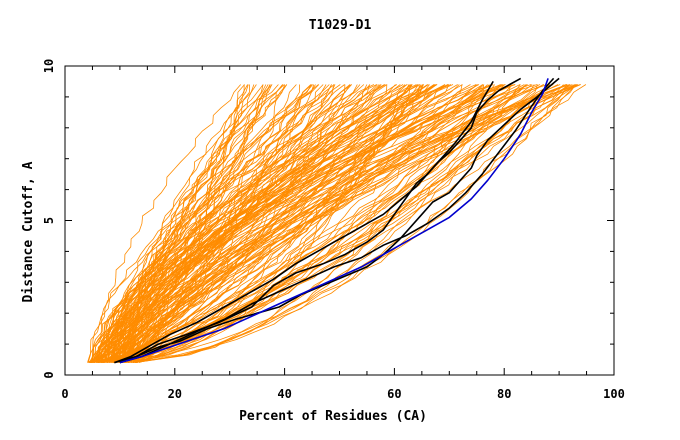 The width and height of the screenshot is (680, 440). Describe the element at coordinates (49, 220) in the screenshot. I see `y-tick-label: 5` at that location.